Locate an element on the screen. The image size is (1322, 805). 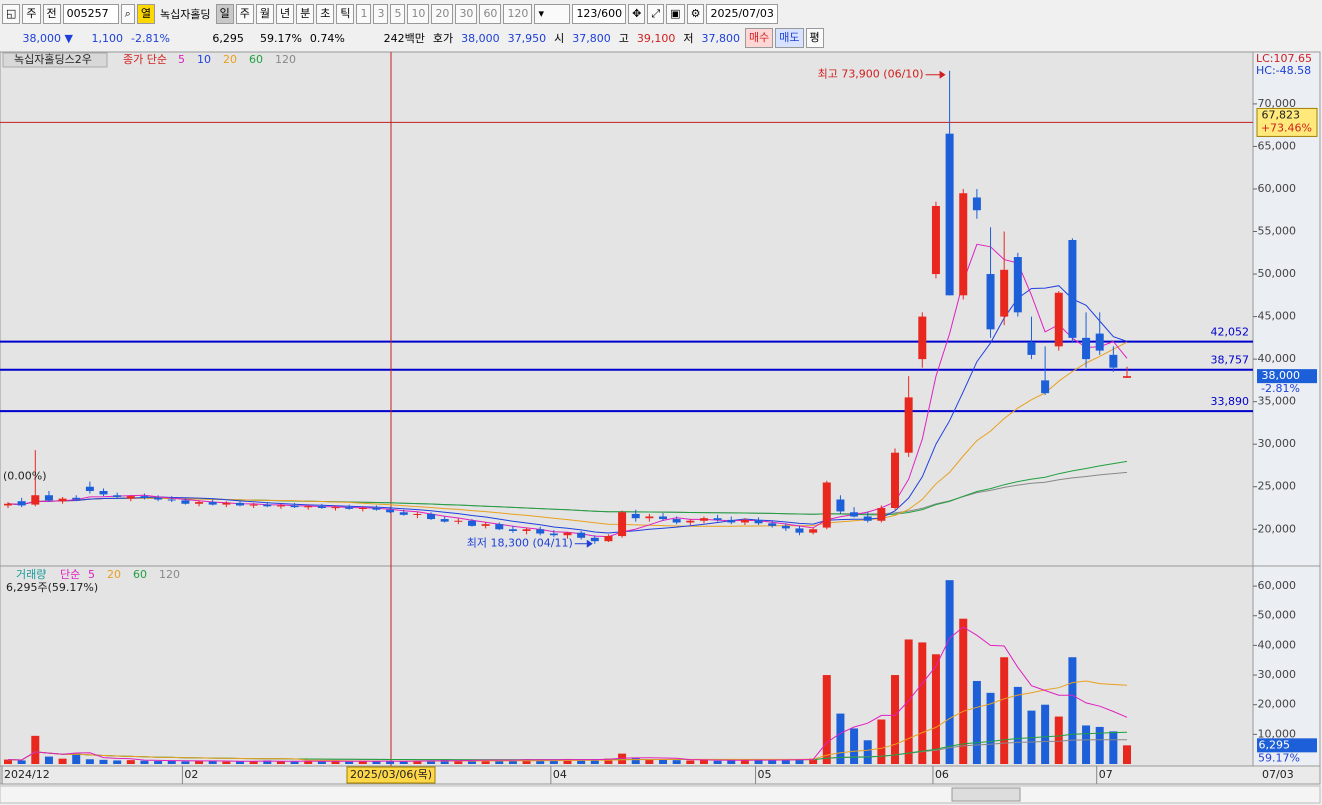
last-volume: 6,295 is located at coordinates (1275, 744).